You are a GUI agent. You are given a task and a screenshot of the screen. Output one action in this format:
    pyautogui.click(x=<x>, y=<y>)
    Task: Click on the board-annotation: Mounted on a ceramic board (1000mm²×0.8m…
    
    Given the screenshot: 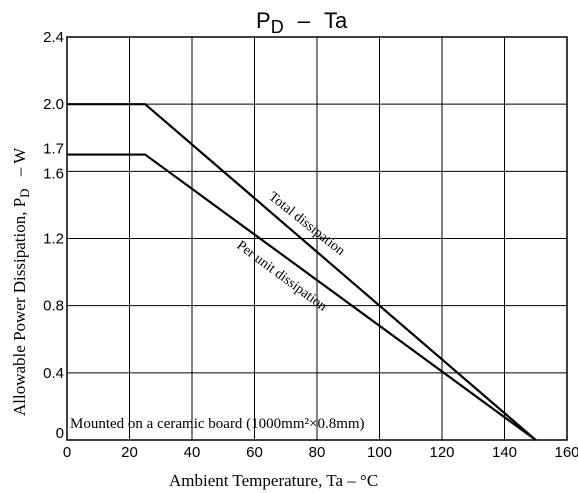 What is the action you would take?
    pyautogui.click(x=217, y=424)
    